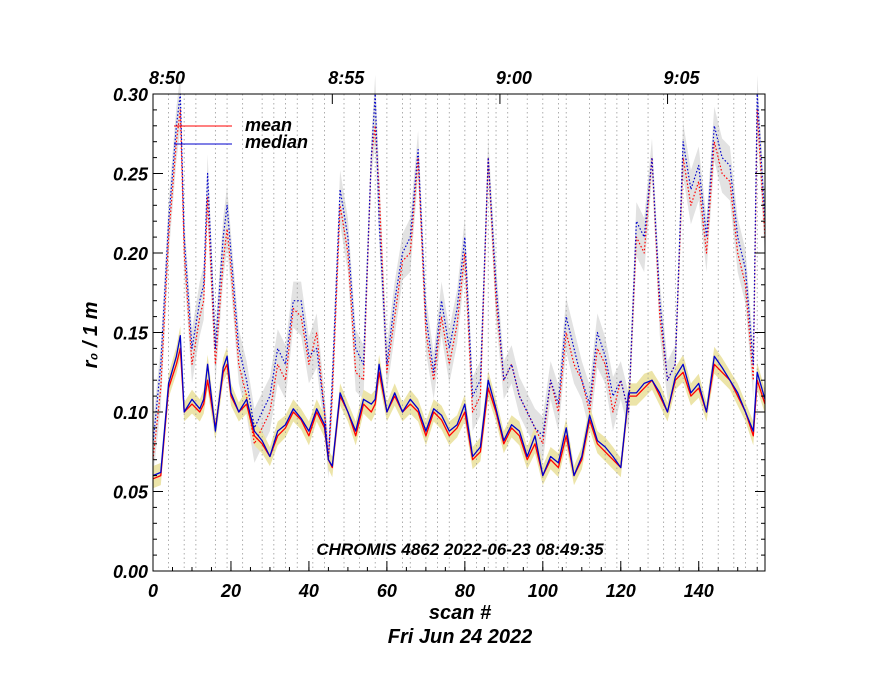 The image size is (880, 680). What do you see at coordinates (130, 254) in the screenshot?
I see `y-tick-label: 0.20` at bounding box center [130, 254].